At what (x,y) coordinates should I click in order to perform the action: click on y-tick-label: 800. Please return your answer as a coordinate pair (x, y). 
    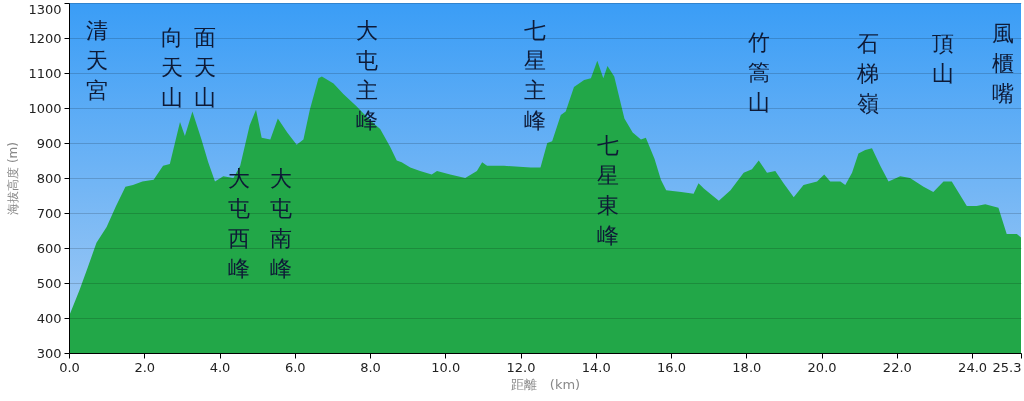
    Looking at the image, I should click on (49, 178).